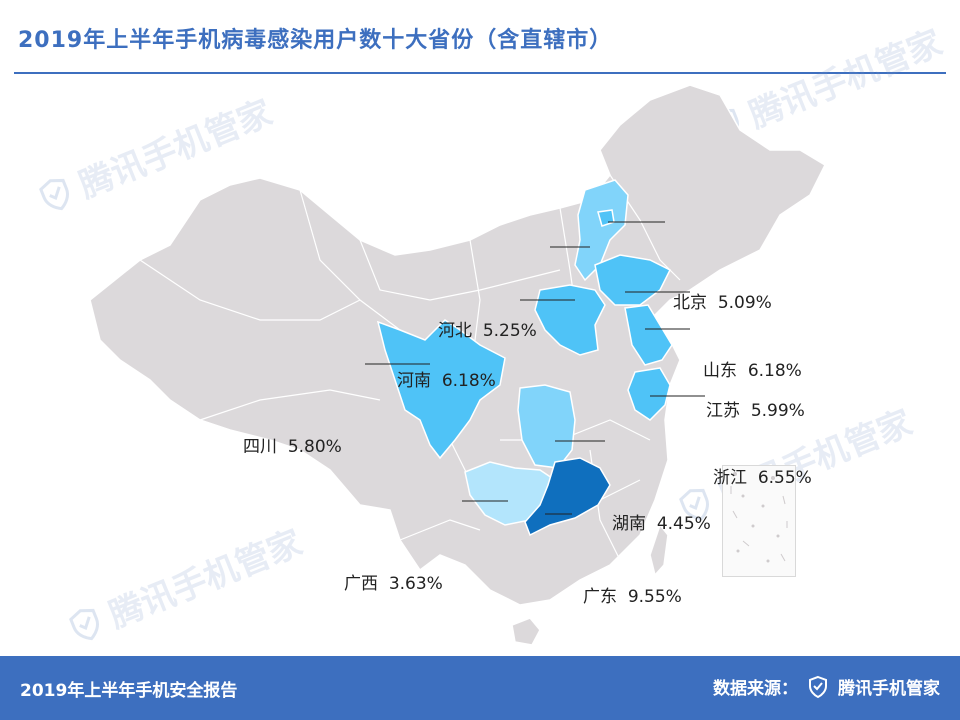 This screenshot has width=960, height=720. I want to click on label-shandong: 山东 6.18%, so click(752, 368).